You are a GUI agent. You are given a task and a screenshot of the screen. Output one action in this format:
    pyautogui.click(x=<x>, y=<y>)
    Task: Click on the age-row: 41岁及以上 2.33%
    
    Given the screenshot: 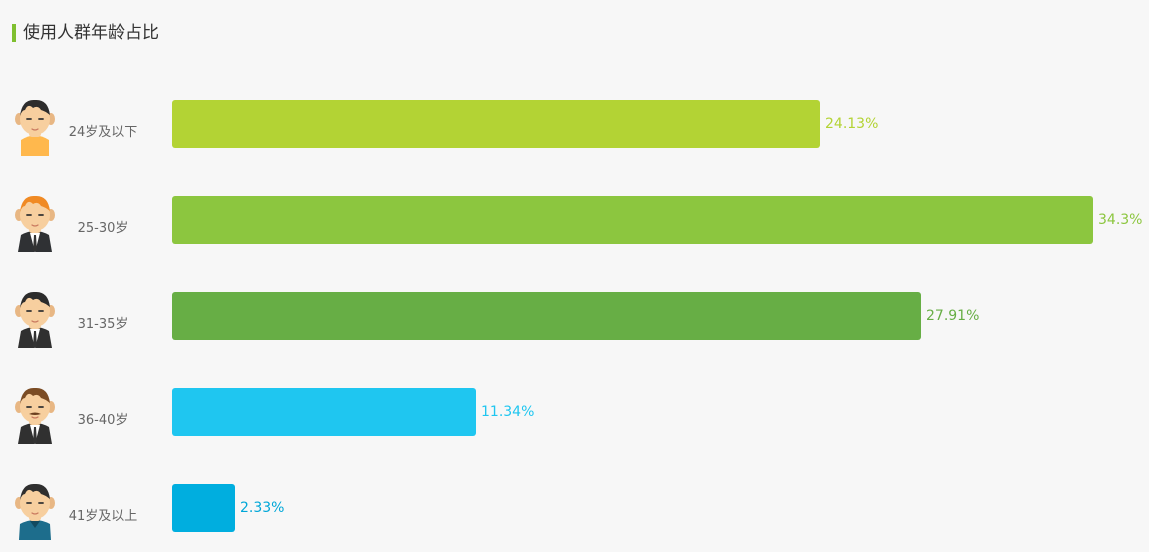 What is the action you would take?
    pyautogui.click(x=574, y=508)
    